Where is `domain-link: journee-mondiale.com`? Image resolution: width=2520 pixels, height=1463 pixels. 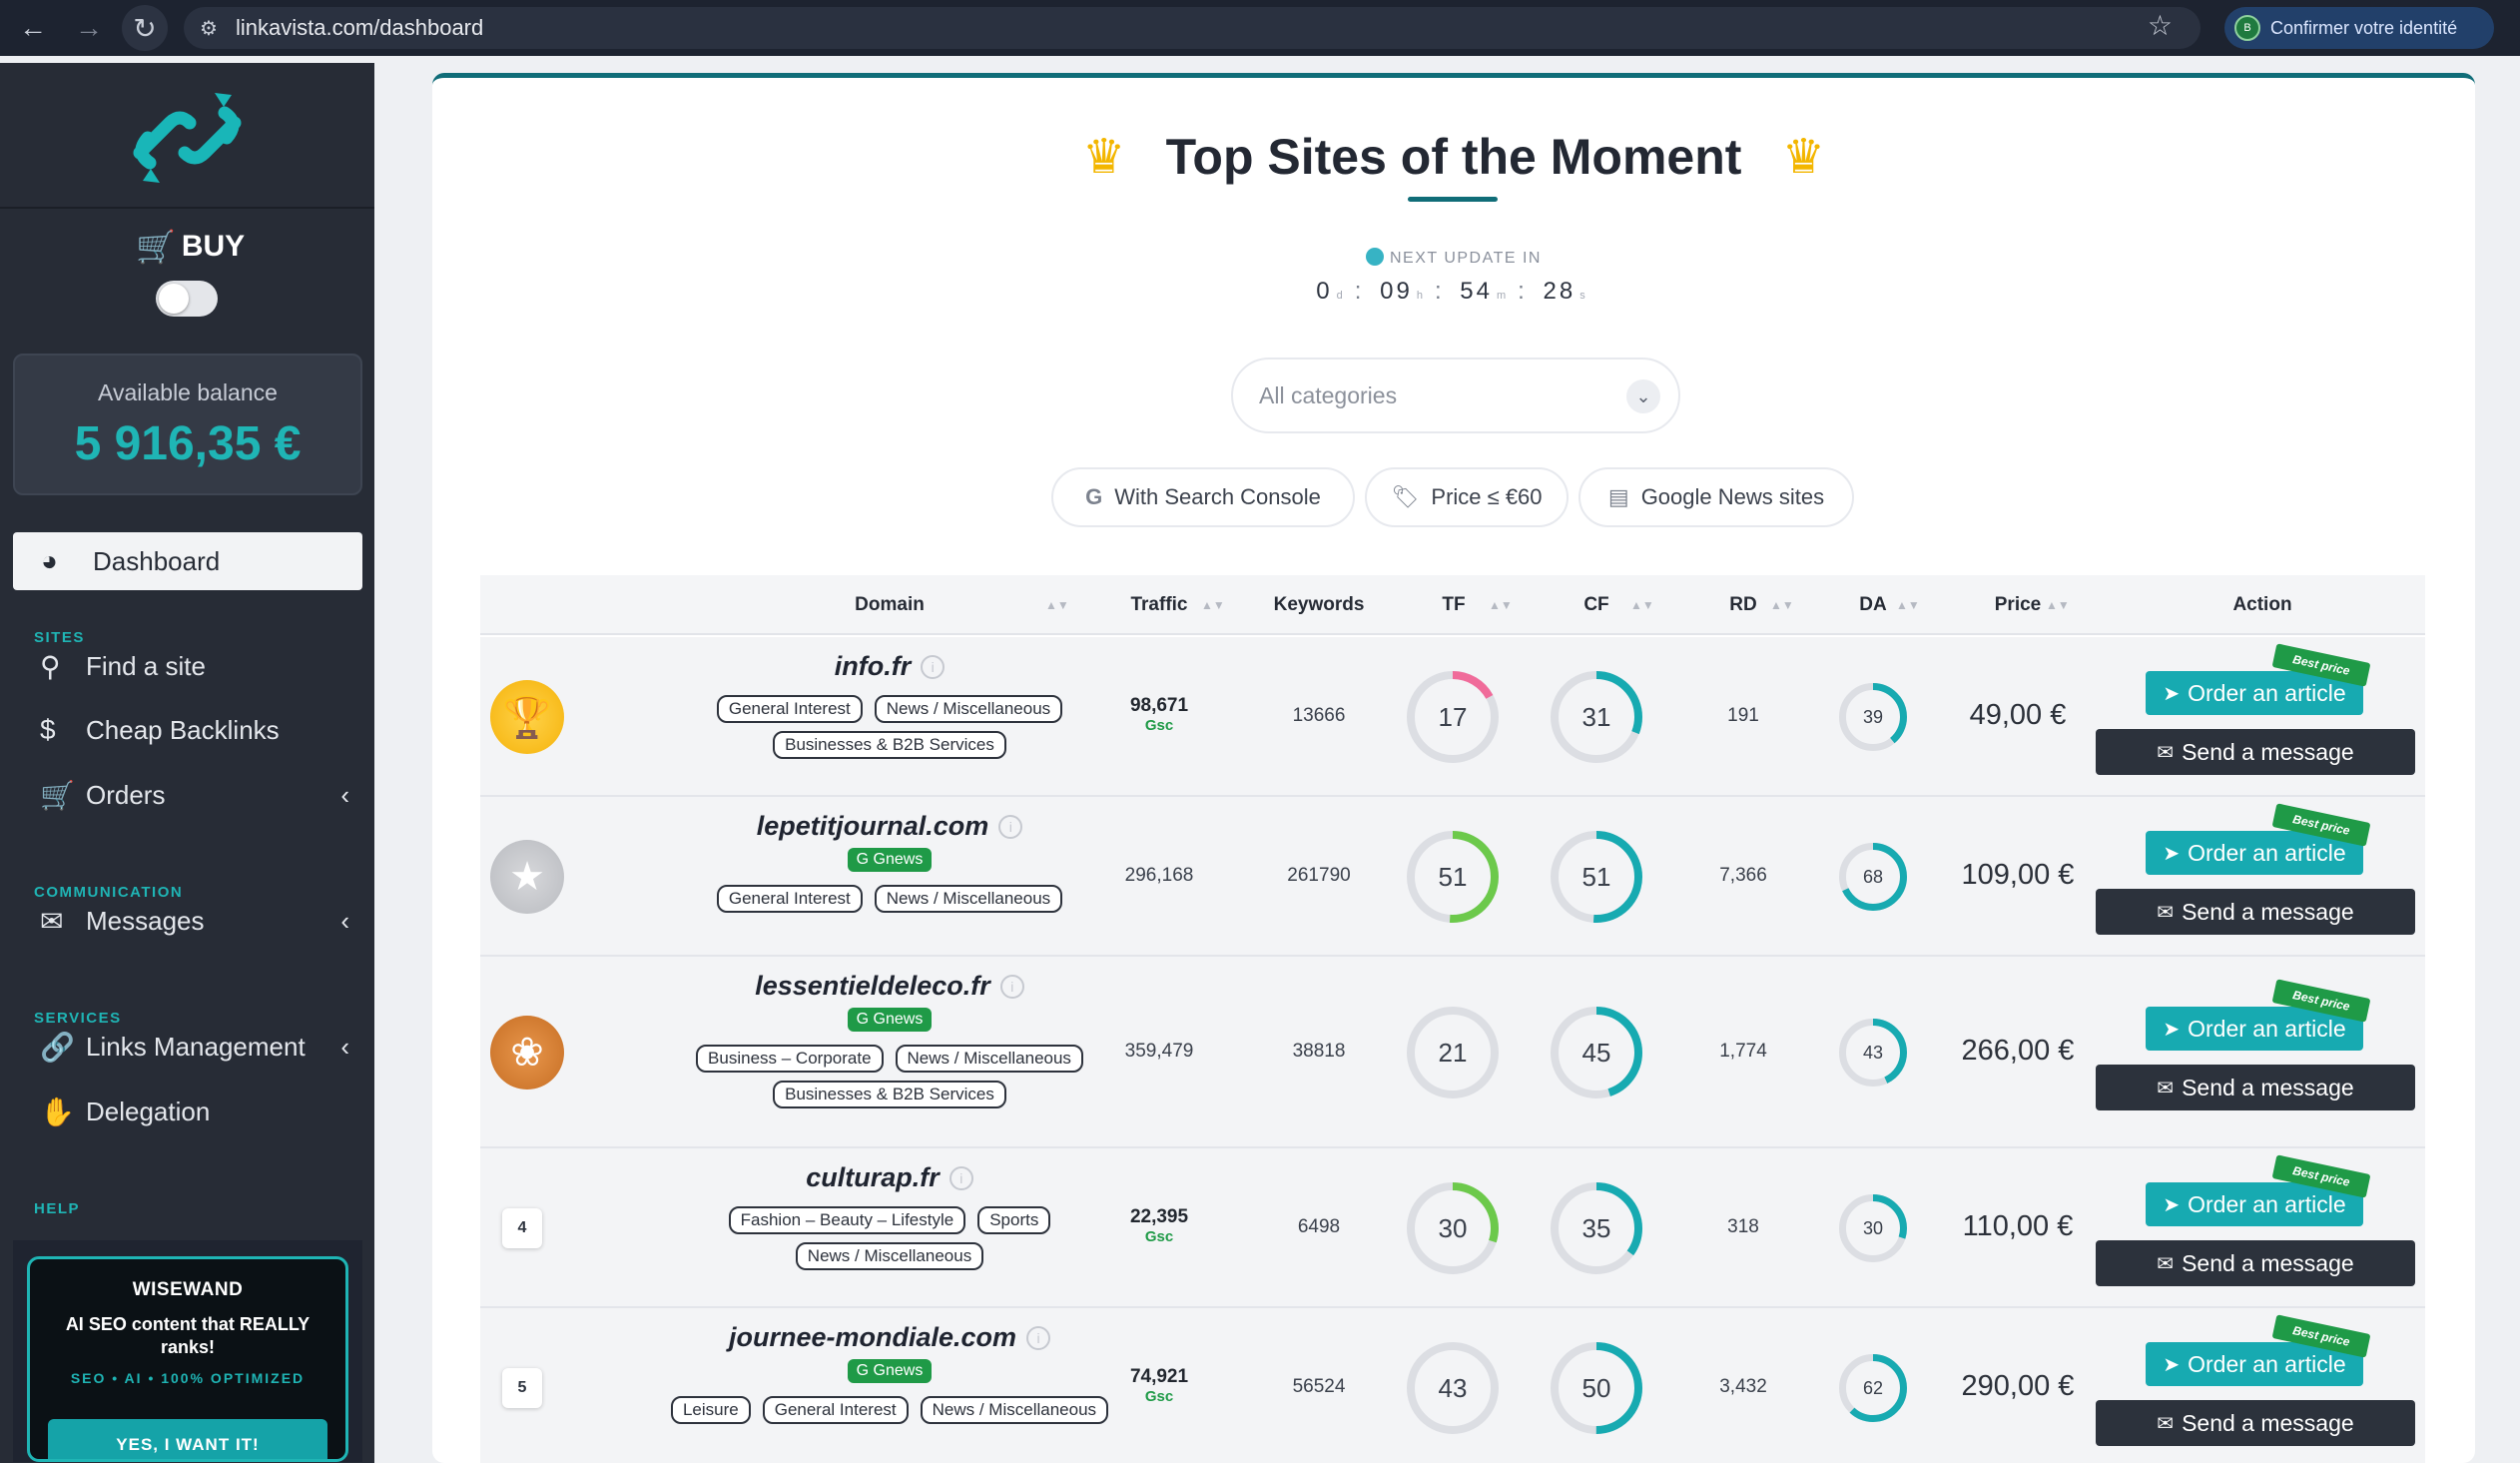
domain-link: journee-mondiale.com is located at coordinates (872, 1337).